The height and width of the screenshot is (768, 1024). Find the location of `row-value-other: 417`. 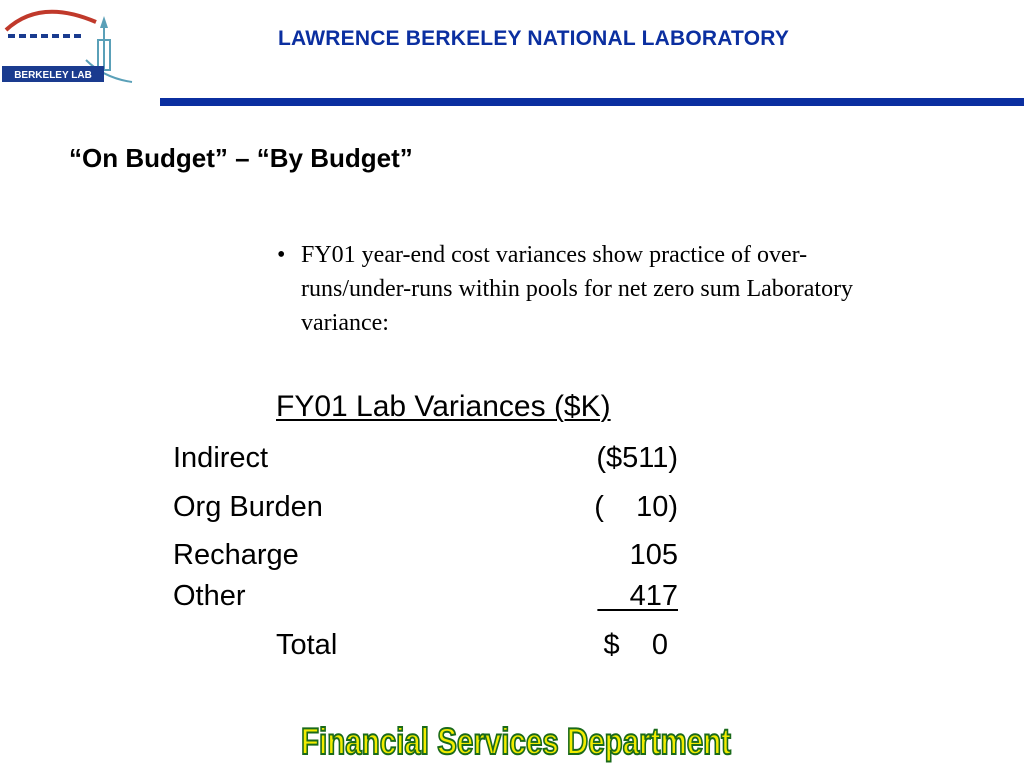

row-value-other: 417 is located at coordinates (637, 596).